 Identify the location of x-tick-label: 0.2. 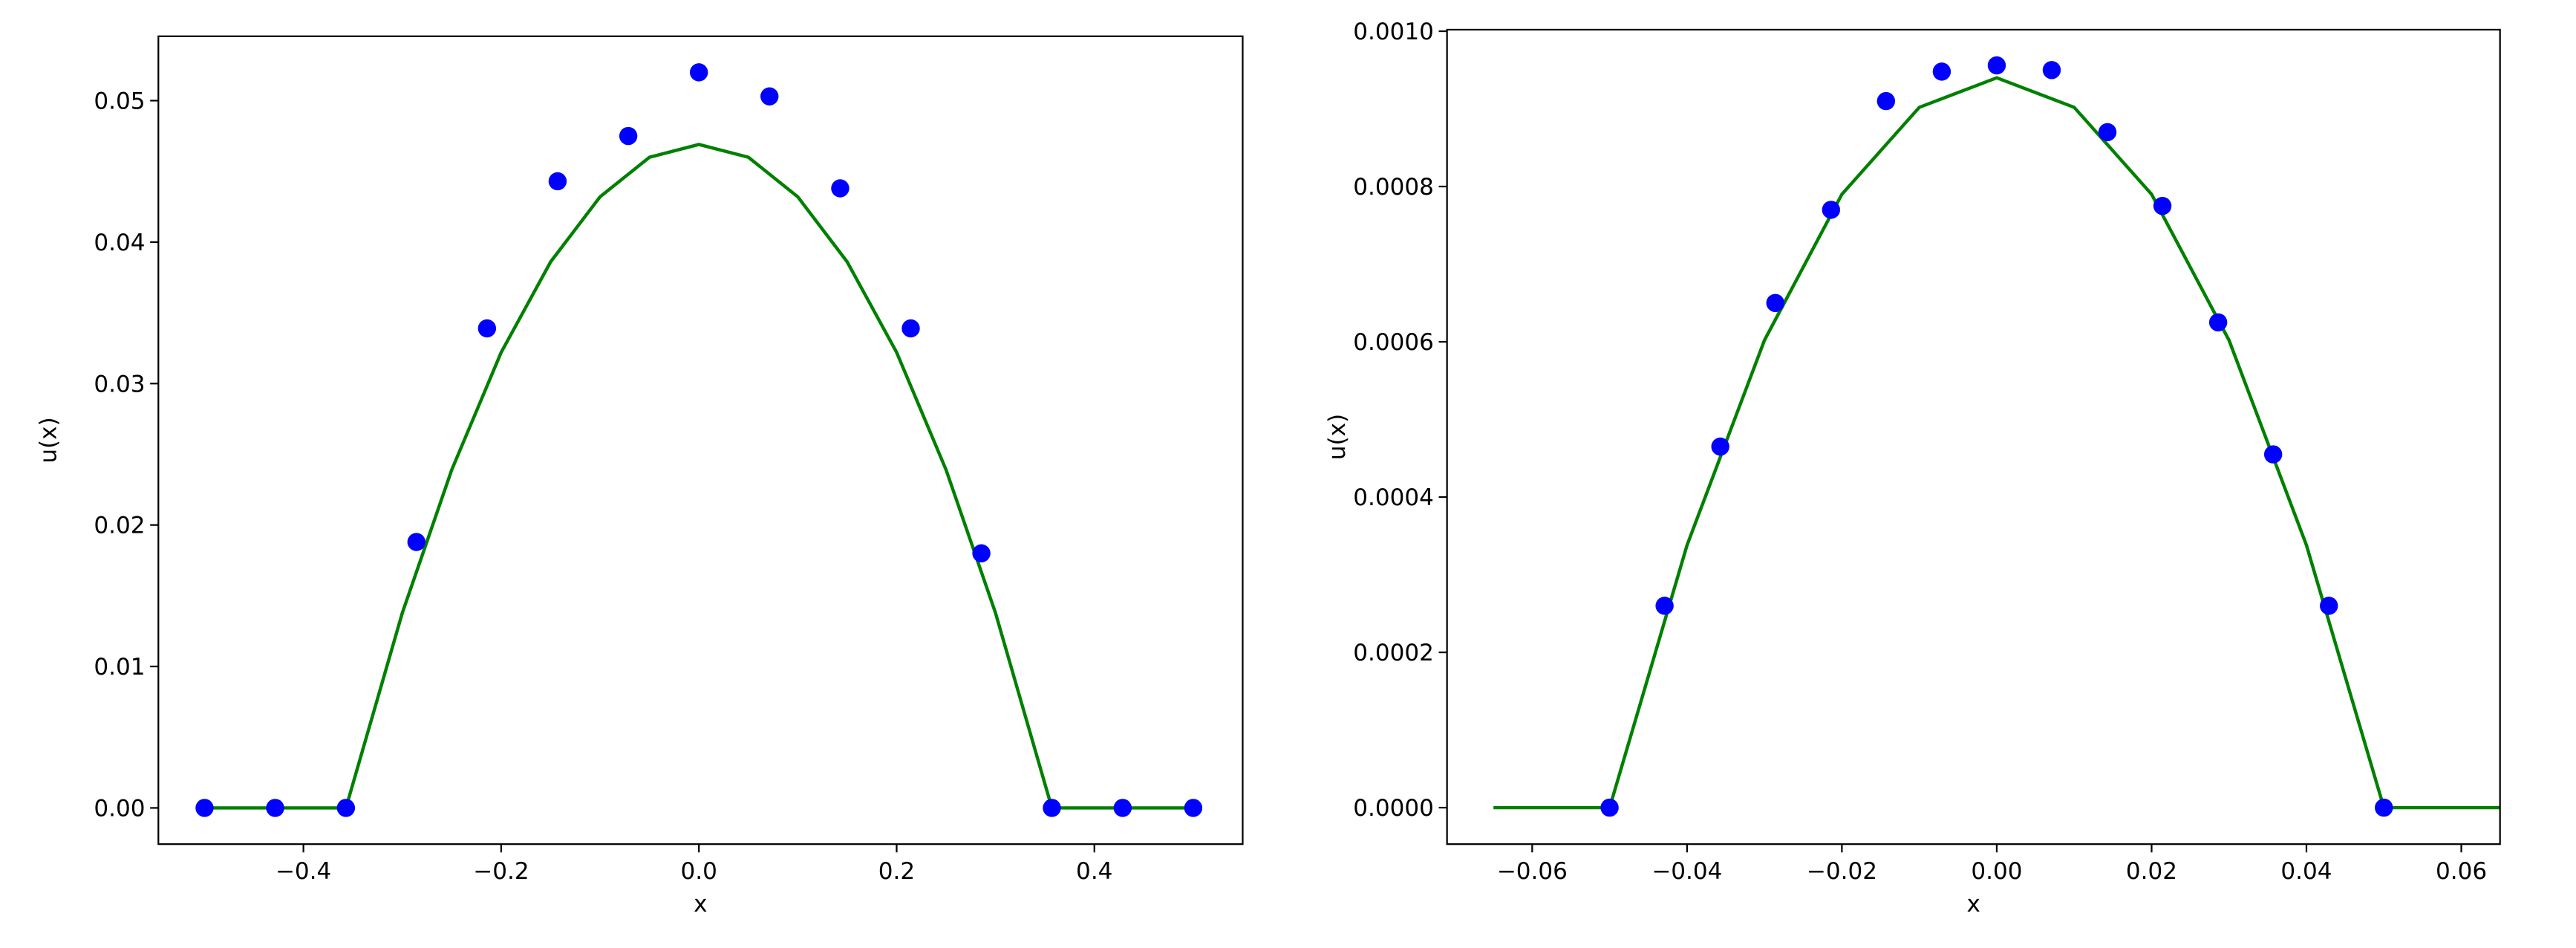
(896, 871).